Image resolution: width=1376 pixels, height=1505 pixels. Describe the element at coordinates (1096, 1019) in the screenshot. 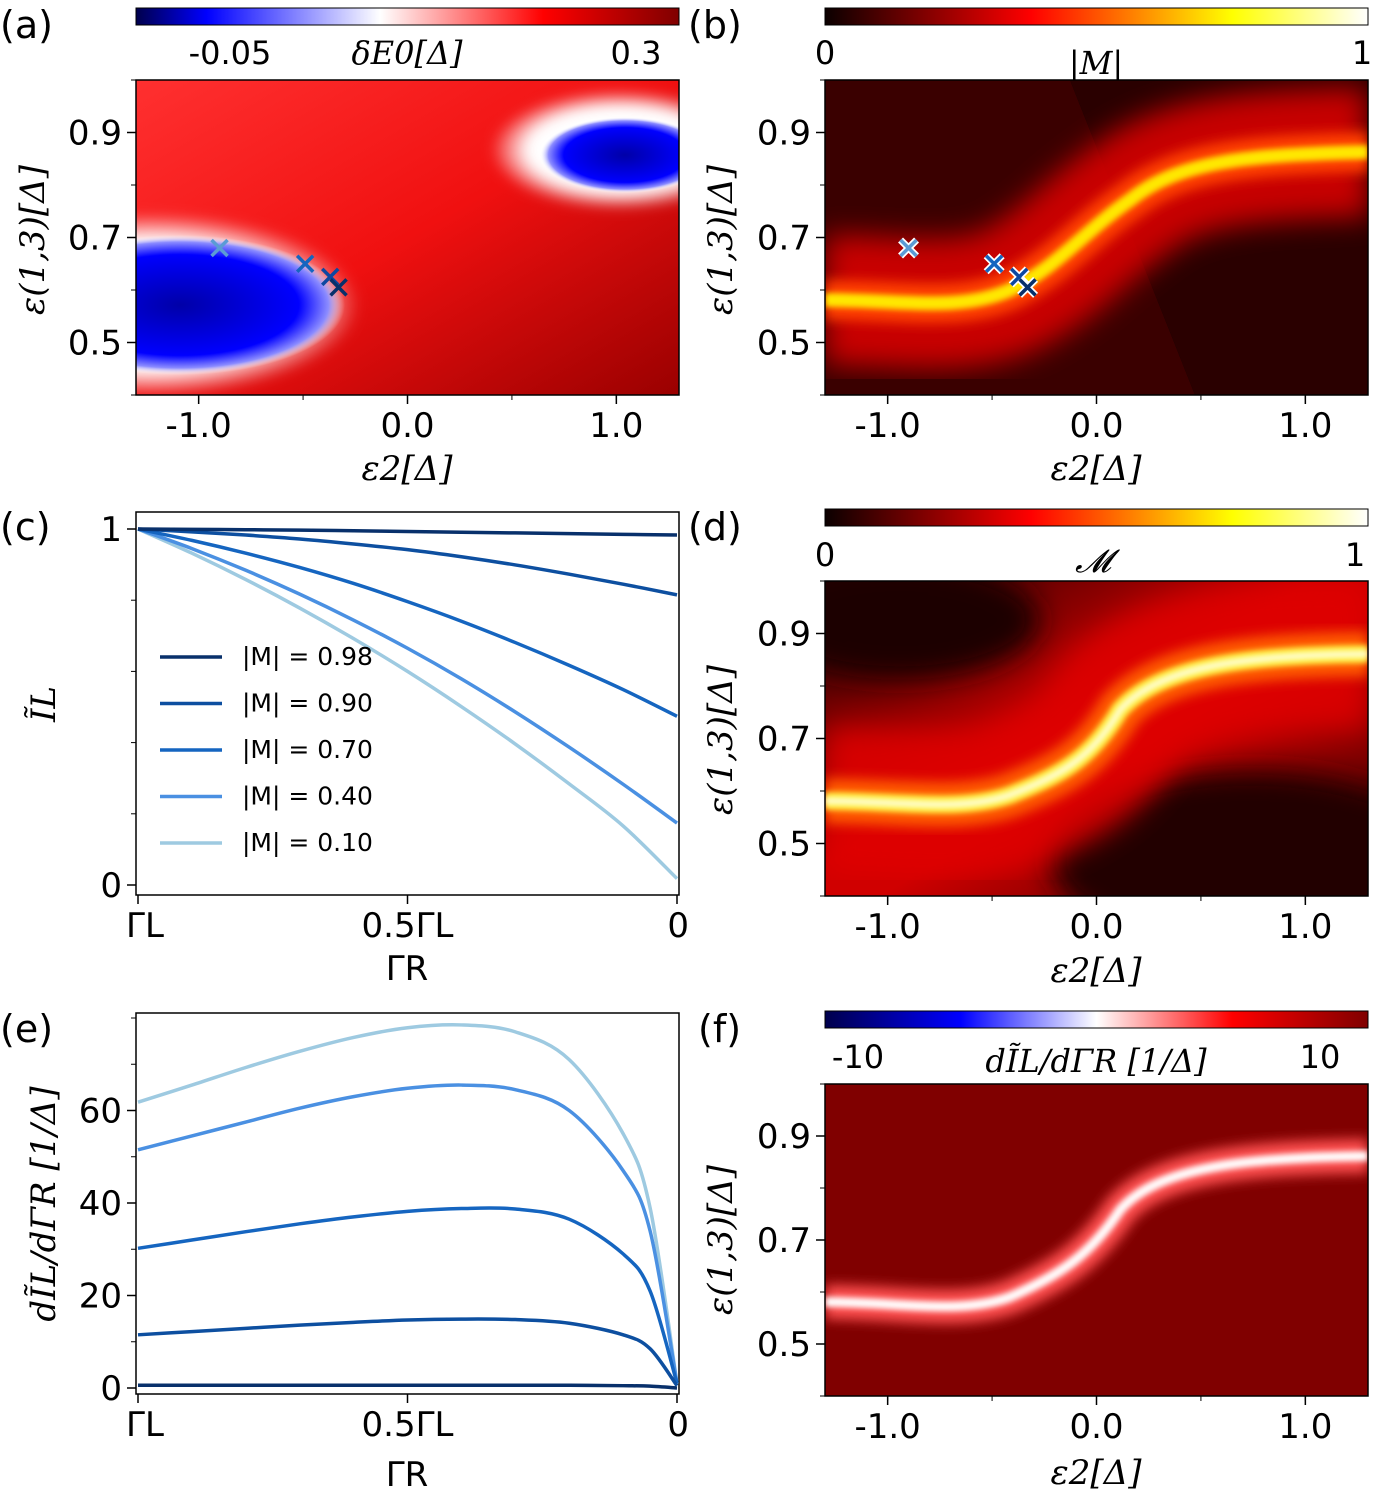

I see `panel-f-colorbar` at that location.